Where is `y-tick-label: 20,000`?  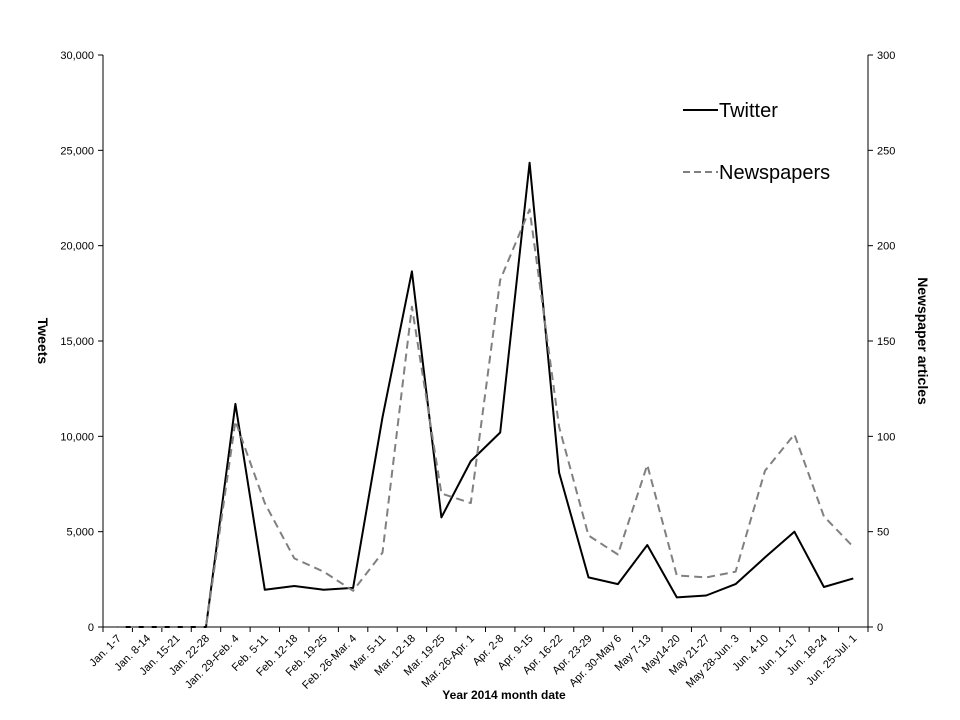
y-tick-label: 20,000 is located at coordinates (77, 247).